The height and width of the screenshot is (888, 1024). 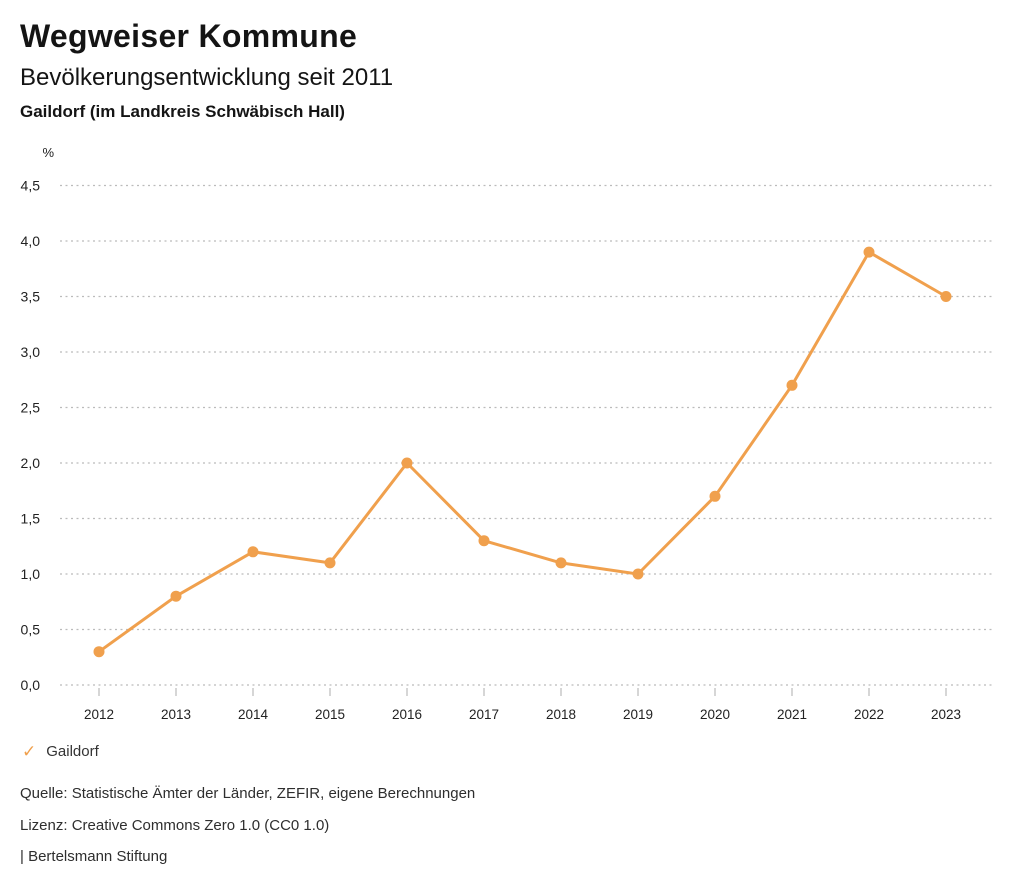 What do you see at coordinates (182, 111) in the screenshot?
I see `chart-location-subtitle: Gaildorf (im Landkreis Schwäbisch Hall)` at bounding box center [182, 111].